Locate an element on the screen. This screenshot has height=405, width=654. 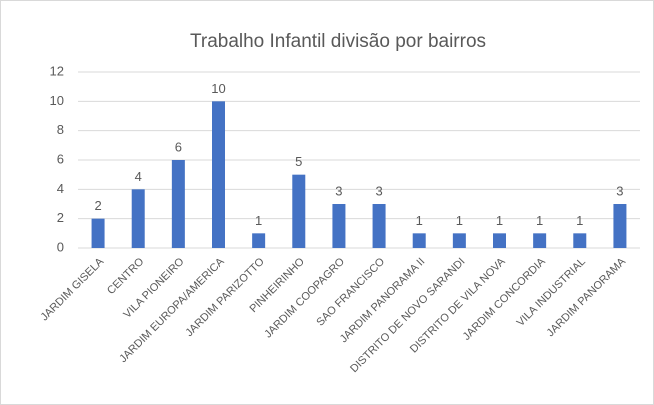
y-tick-label: 0 is located at coordinates (60, 246).